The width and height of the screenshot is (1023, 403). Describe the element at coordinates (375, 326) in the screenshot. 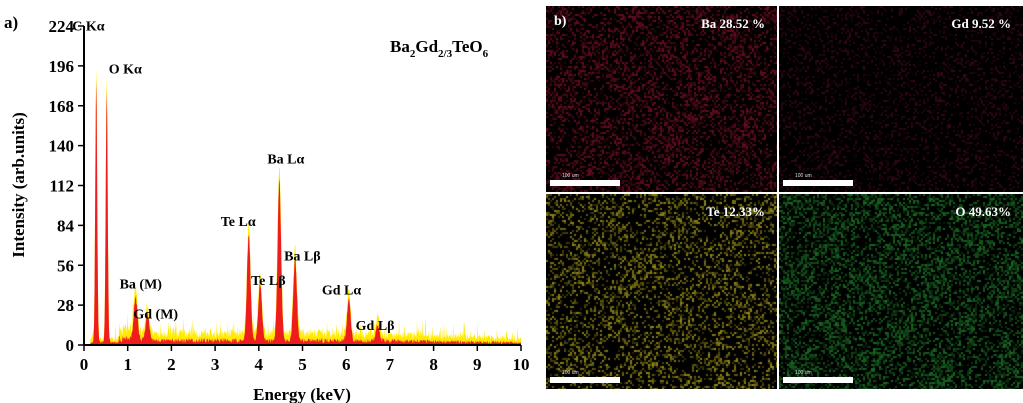

I see `peak-label: Gd Lβ` at that location.